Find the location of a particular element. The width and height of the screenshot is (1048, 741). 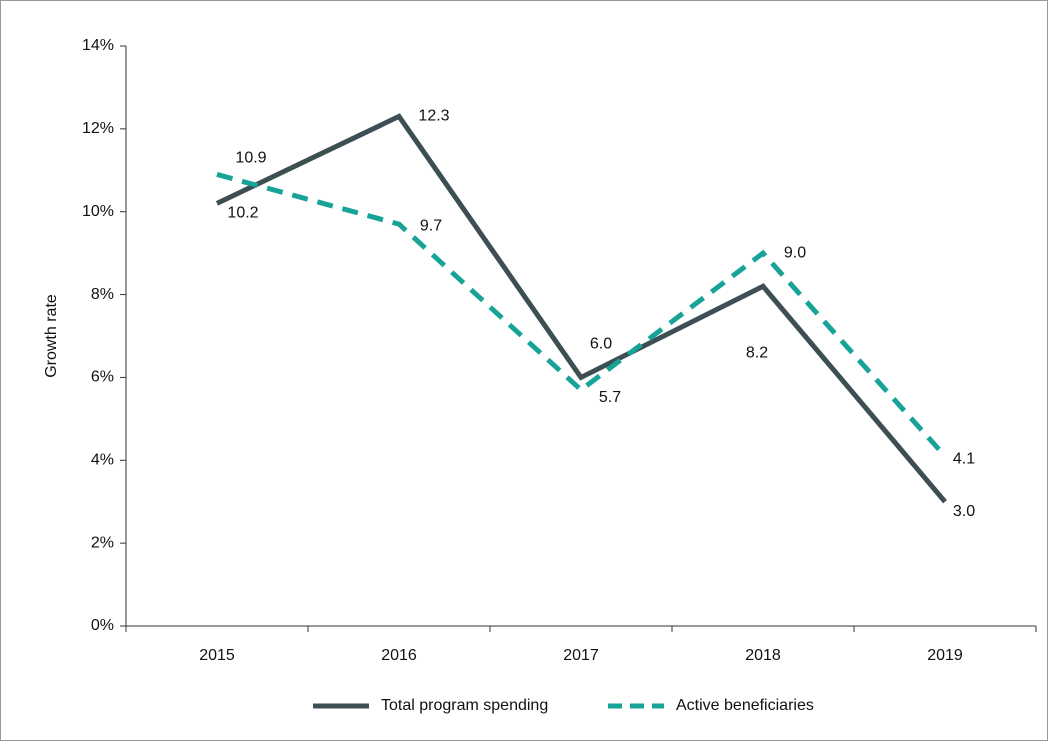

y-tick-label: 6% is located at coordinates (102, 377).